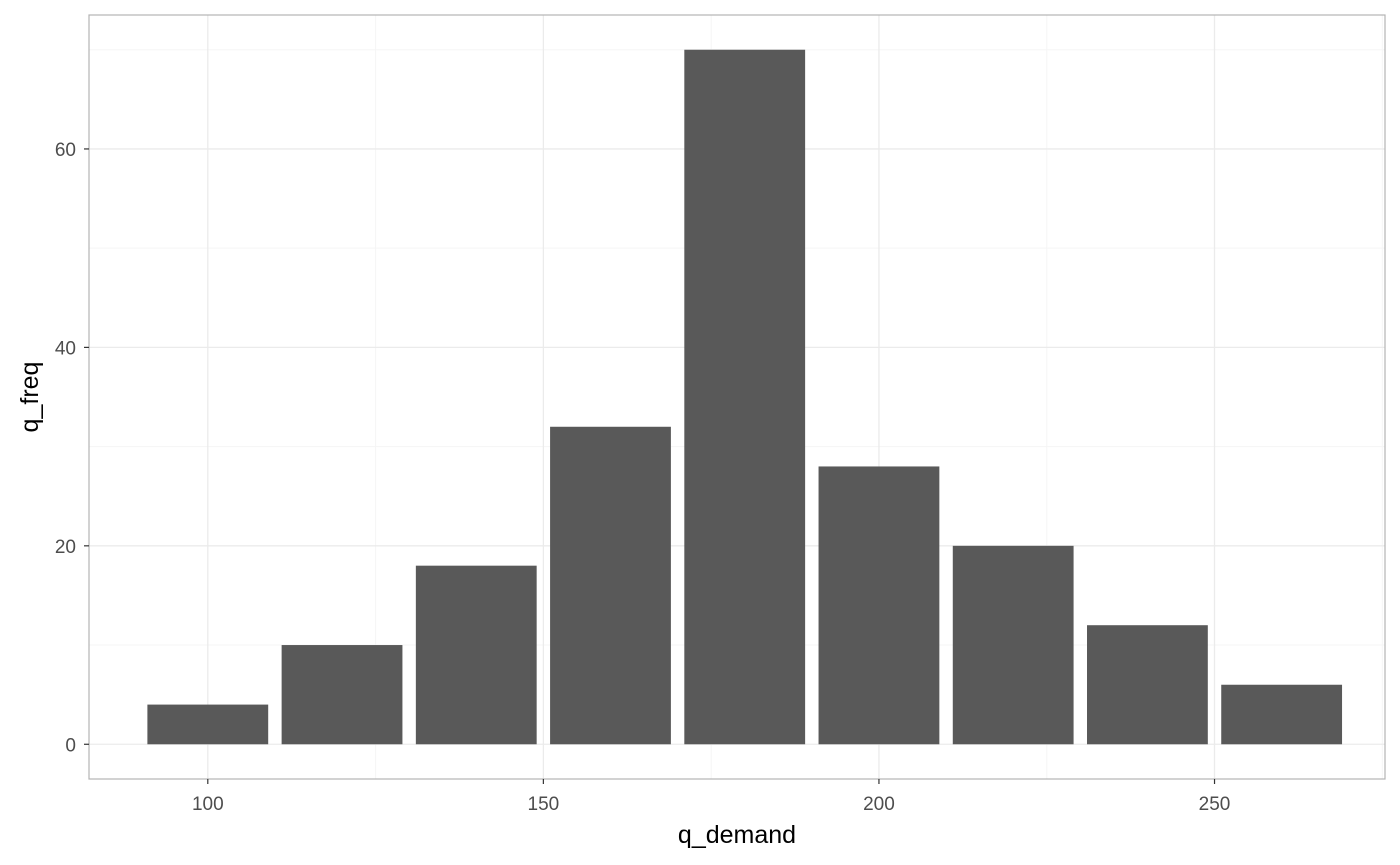  Describe the element at coordinates (65, 348) in the screenshot. I see `y-tick-label: 40` at that location.